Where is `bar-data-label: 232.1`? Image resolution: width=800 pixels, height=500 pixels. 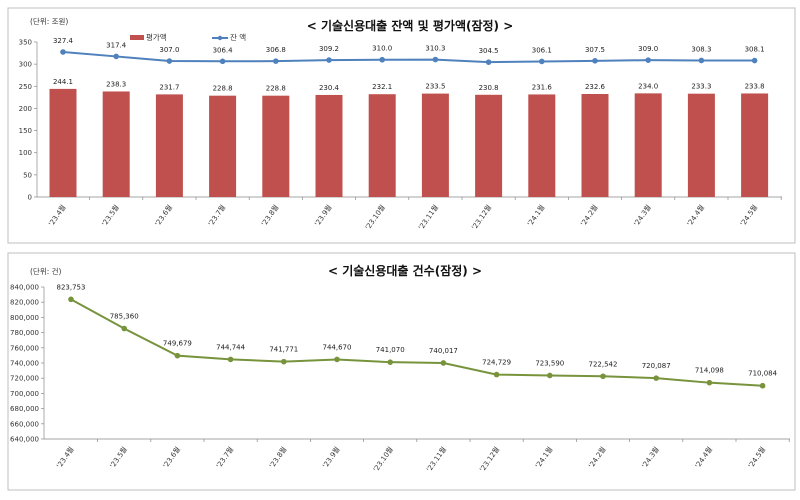
bar-data-label: 232.1 is located at coordinates (382, 87).